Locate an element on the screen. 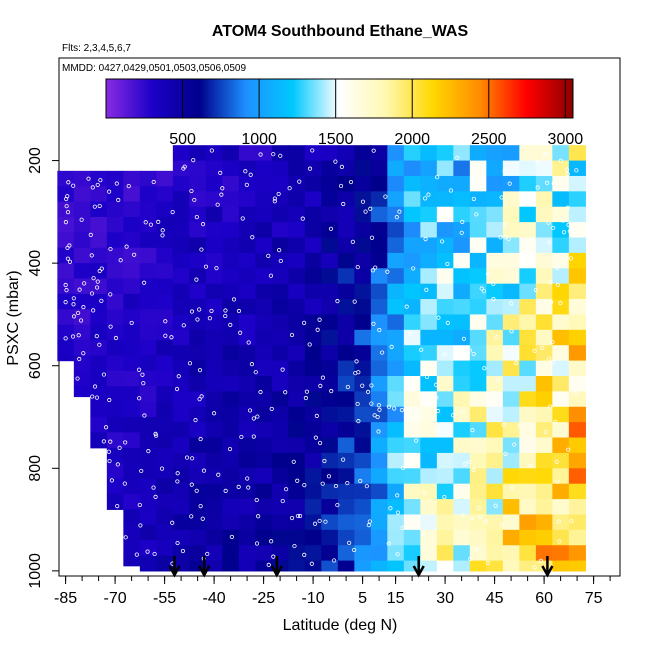 The height and width of the screenshot is (650, 650). x-axis-label: Latitude (deg N) is located at coordinates (340, 625).